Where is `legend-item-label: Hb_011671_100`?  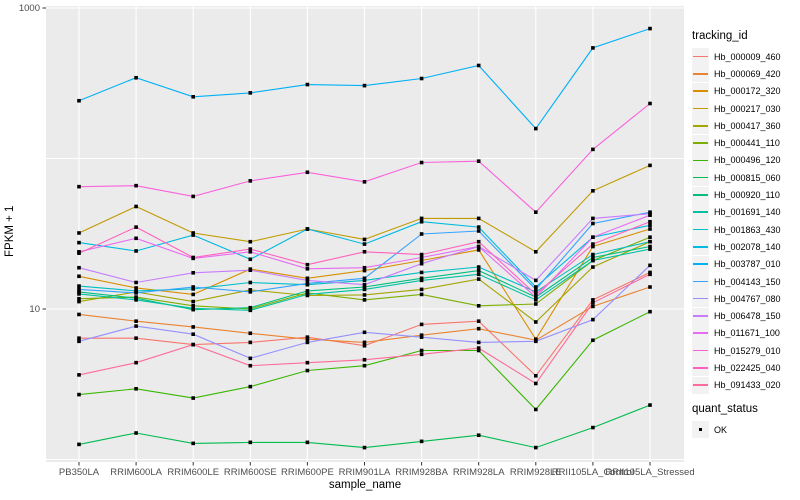
legend-item-label: Hb_011671_100 is located at coordinates (747, 333).